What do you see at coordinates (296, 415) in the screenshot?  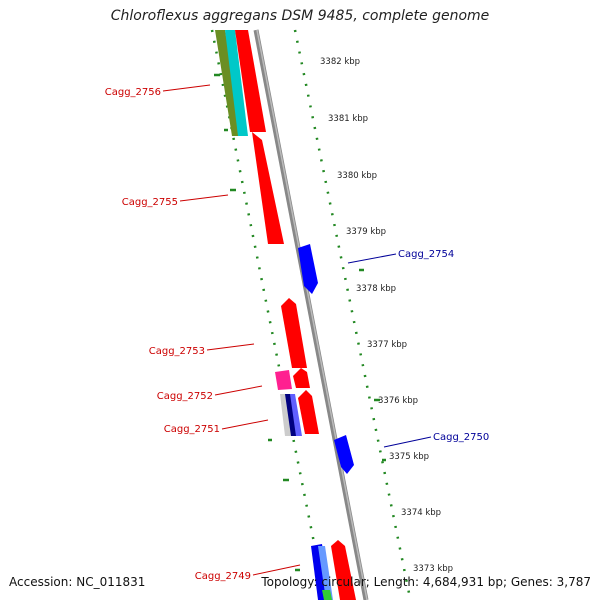 I see `gene-cagg2751-c` at bounding box center [296, 415].